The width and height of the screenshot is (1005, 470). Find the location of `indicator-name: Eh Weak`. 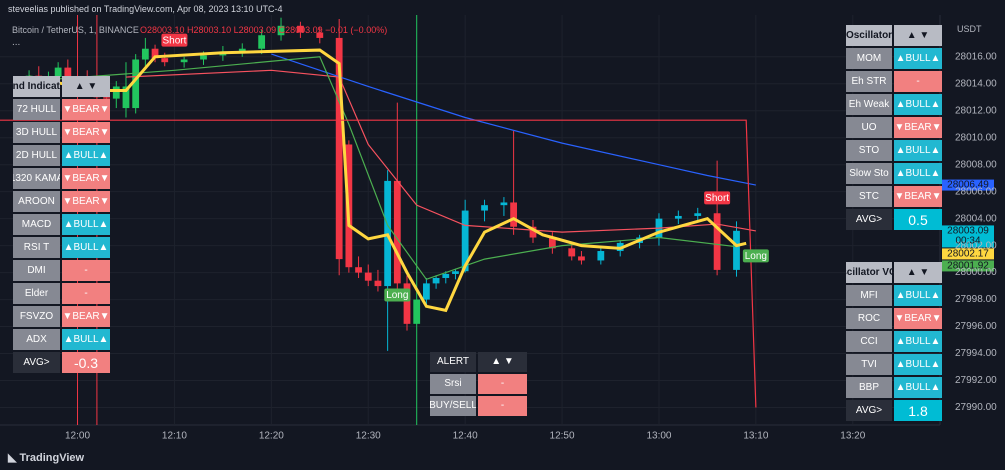

indicator-name: Eh Weak is located at coordinates (869, 104).